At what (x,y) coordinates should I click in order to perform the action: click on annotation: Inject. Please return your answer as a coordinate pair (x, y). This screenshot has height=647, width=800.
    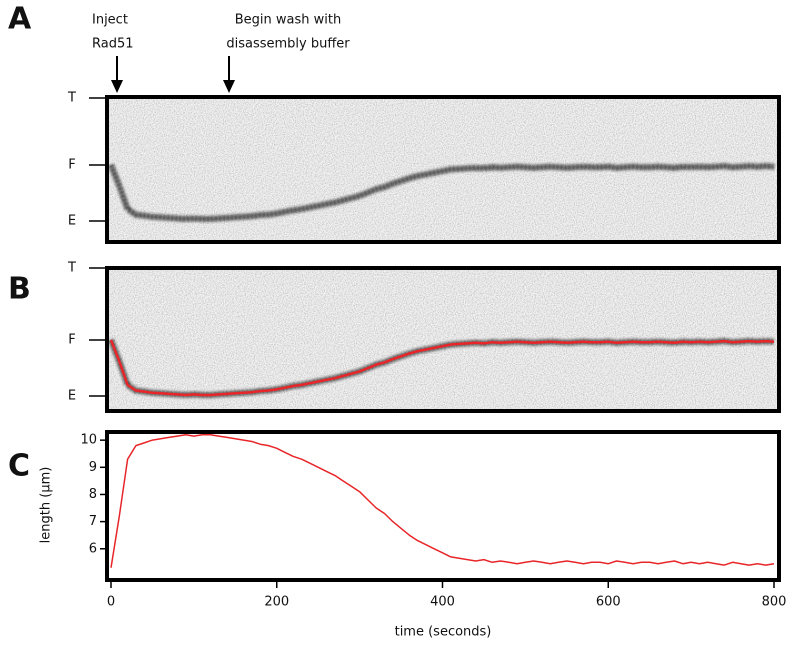
    Looking at the image, I should click on (110, 20).